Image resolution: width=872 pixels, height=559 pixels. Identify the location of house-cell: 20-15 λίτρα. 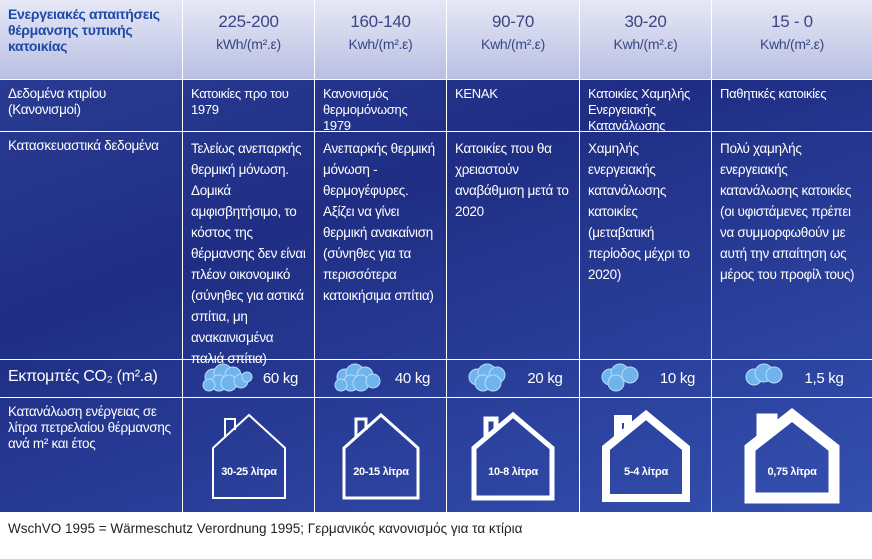
(381, 455).